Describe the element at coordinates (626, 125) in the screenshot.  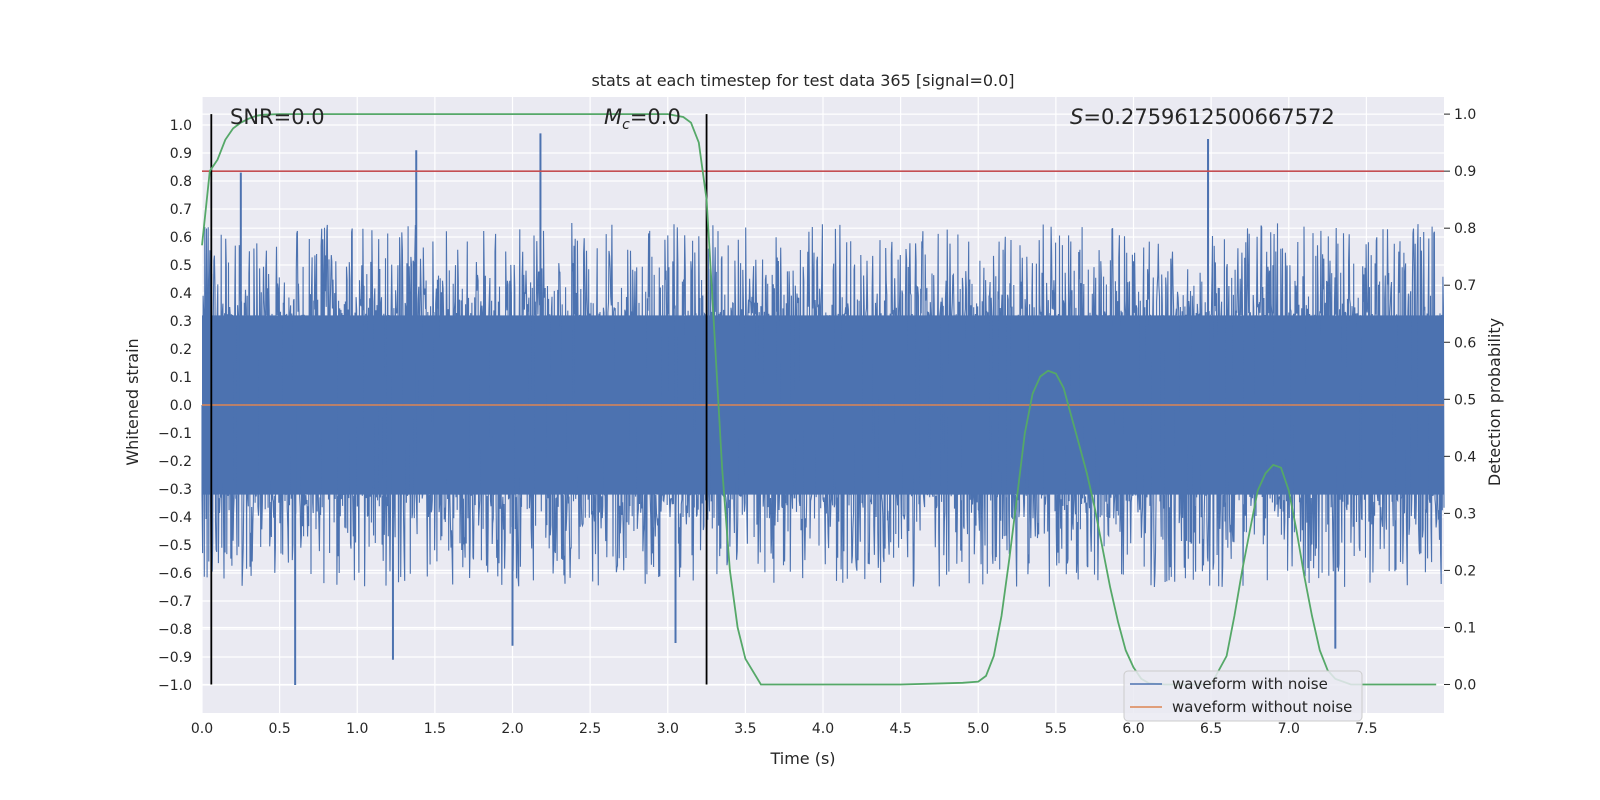
I see `mc-subscript: c` at that location.